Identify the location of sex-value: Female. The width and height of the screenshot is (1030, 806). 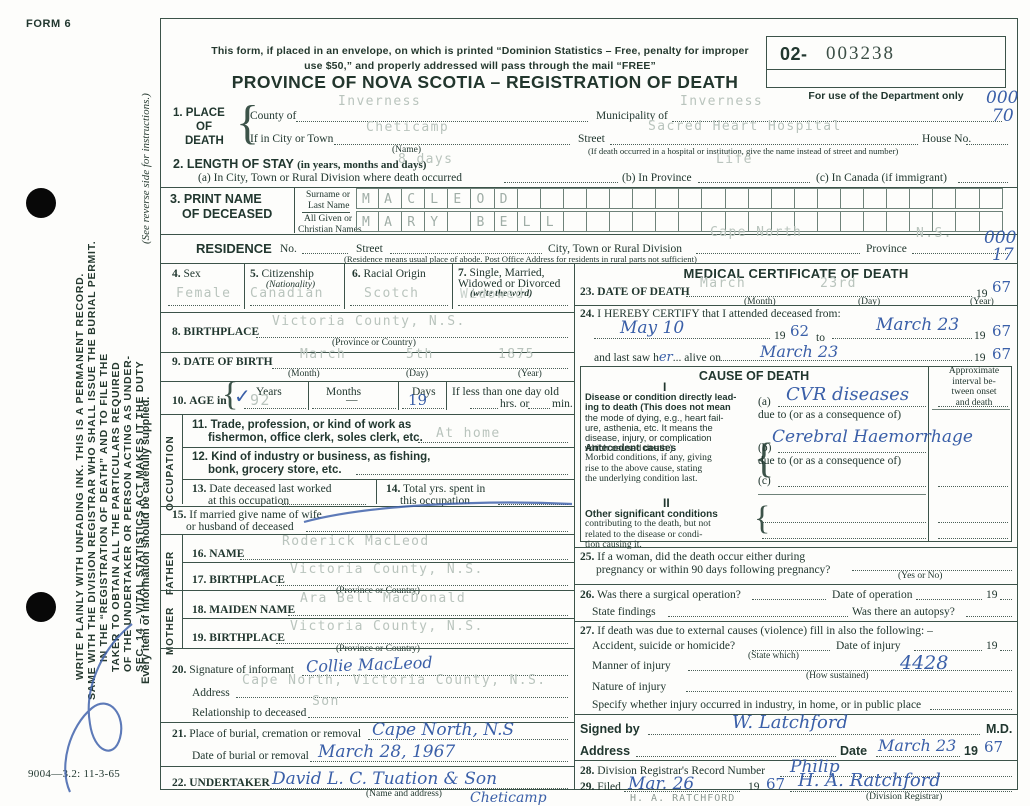
(204, 293).